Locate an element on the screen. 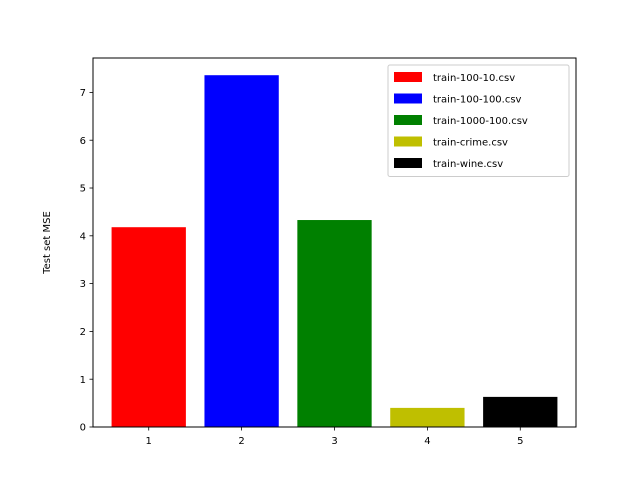 This screenshot has height=480, width=640. x-tick-label: 3 is located at coordinates (334, 441).